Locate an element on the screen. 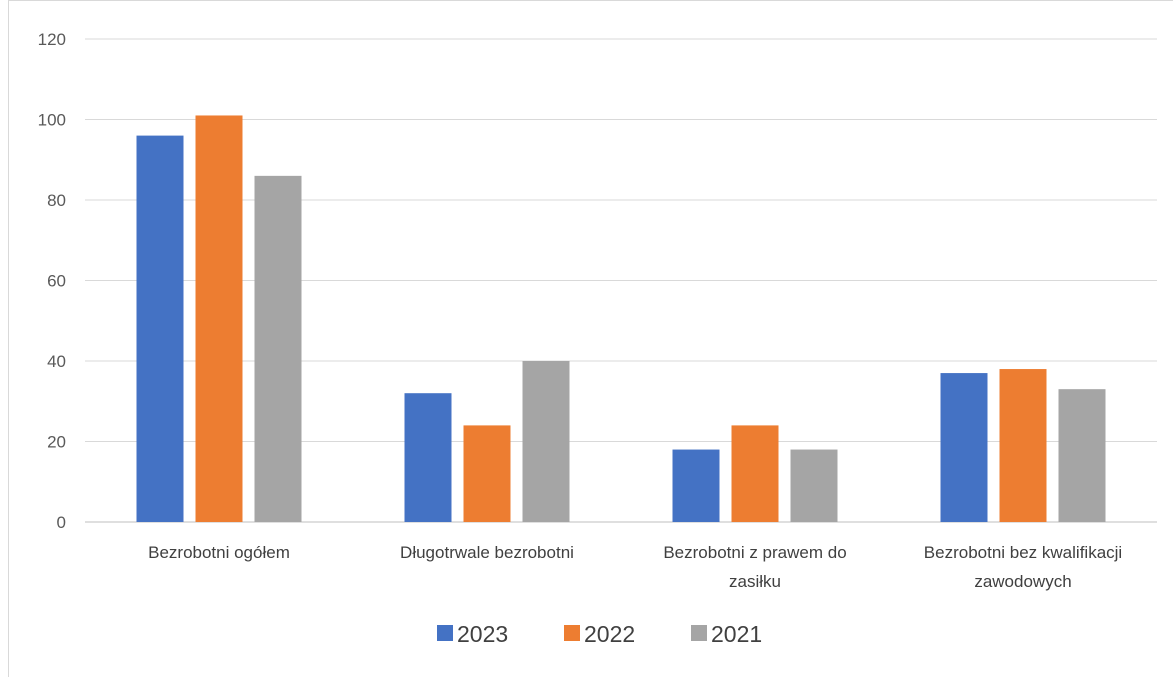 Image resolution: width=1173 pixels, height=677 pixels. y-tick-label: 120 is located at coordinates (52, 39).